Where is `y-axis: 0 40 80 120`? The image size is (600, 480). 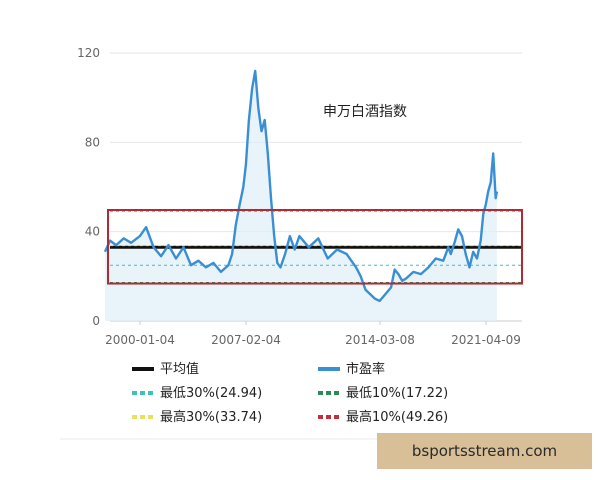 y-axis: 0 40 80 120 is located at coordinates (88, 187).